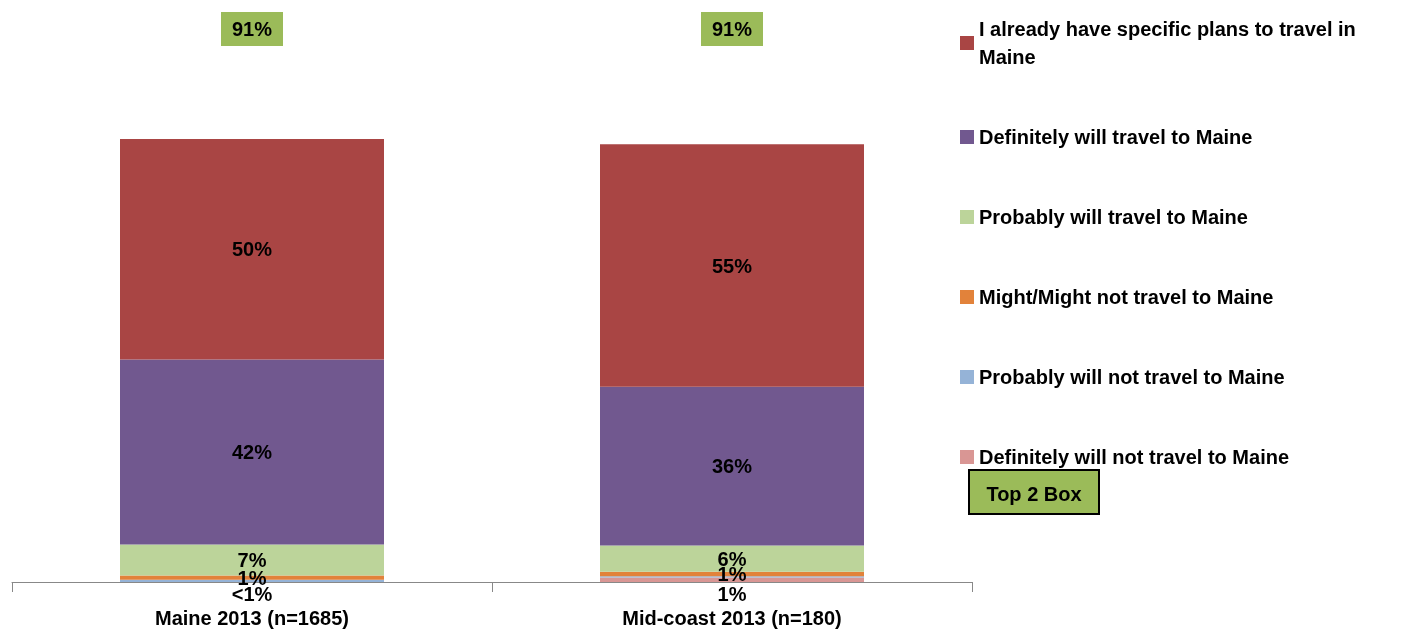 The image size is (1428, 634). I want to click on legend-label: Probably will travel to Maine, so click(1113, 217).